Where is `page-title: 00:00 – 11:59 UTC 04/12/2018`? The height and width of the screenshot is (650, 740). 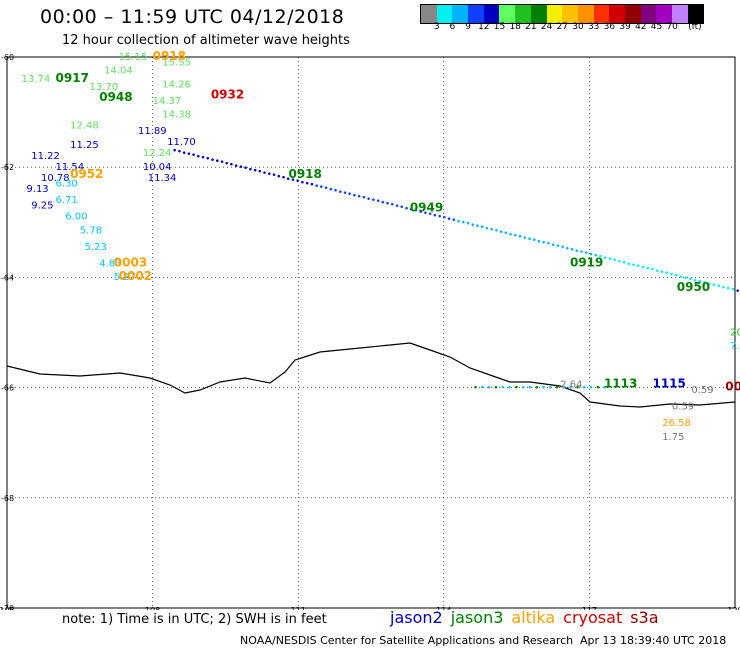 page-title: 00:00 – 11:59 UTC 04/12/2018 is located at coordinates (192, 17).